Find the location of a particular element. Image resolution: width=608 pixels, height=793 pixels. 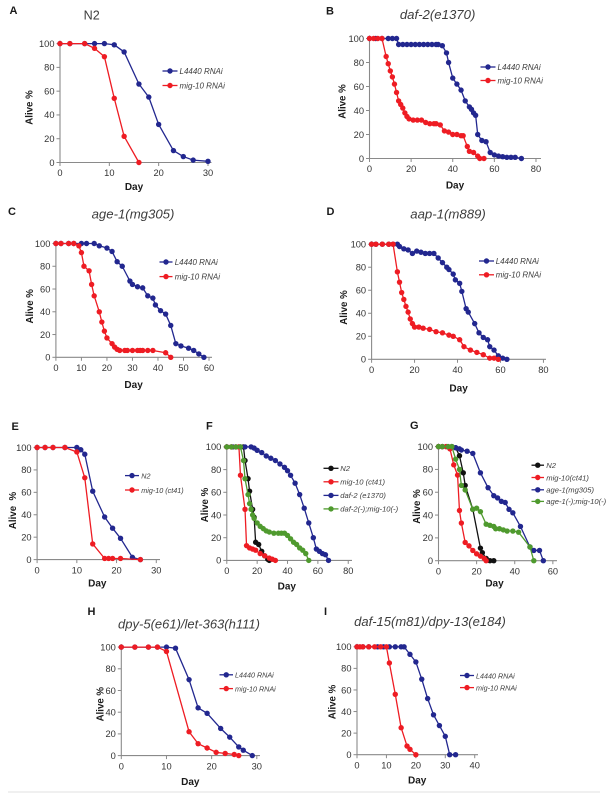

svg-text: daf-2 (e1370) is located at coordinates (363, 495).